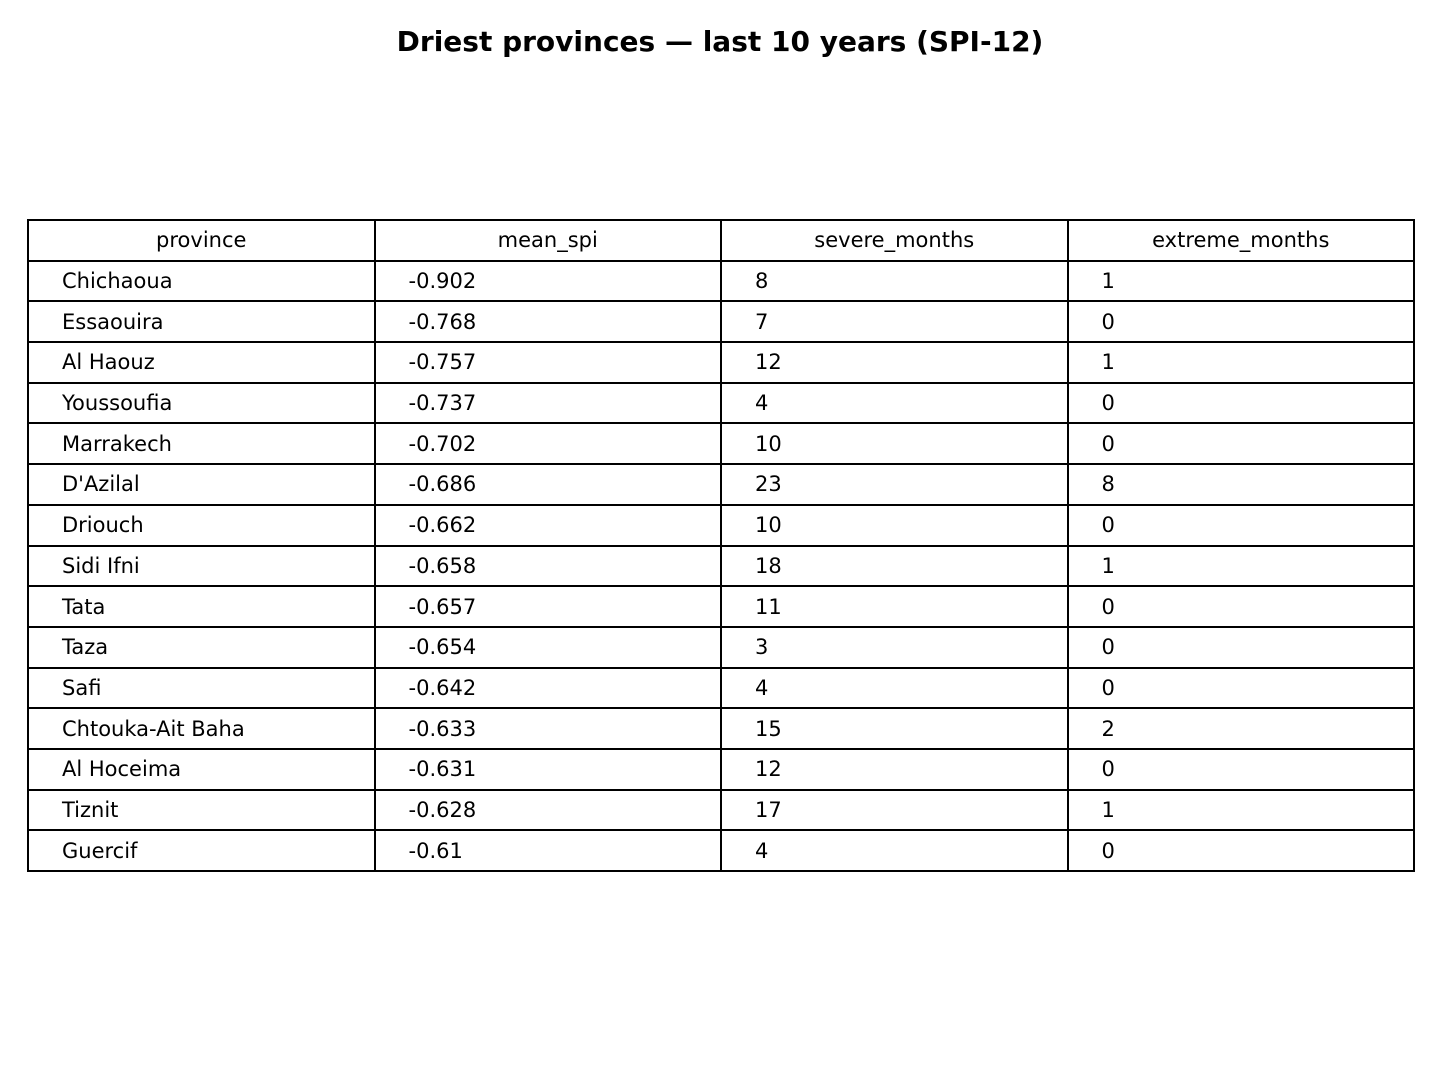 Image resolution: width=1440 pixels, height=1080 pixels. I want to click on cell-province: Al Hoceima, so click(201, 769).